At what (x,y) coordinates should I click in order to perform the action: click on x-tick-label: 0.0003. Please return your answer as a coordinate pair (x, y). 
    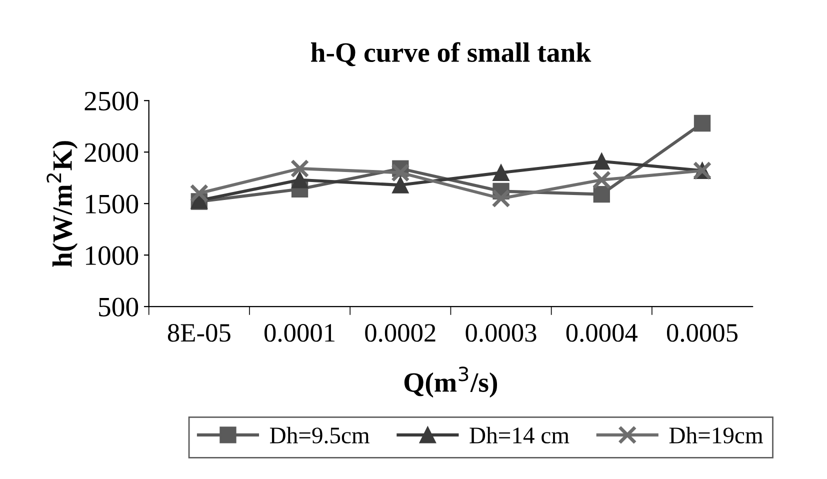
    Looking at the image, I should click on (501, 333).